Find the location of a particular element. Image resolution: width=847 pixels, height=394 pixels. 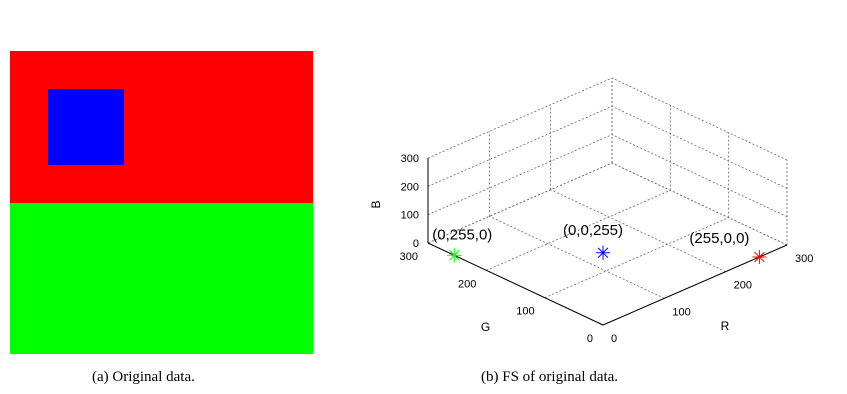

g-tick-label: 200 is located at coordinates (467, 284).